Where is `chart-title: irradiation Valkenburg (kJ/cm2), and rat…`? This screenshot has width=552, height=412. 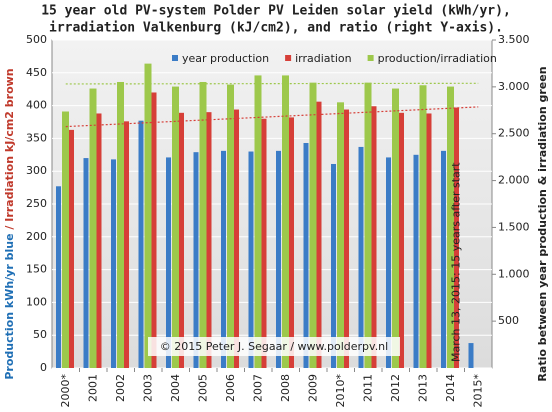 chart-title: irradiation Valkenburg (kJ/cm2), and rat… is located at coordinates (276, 28).